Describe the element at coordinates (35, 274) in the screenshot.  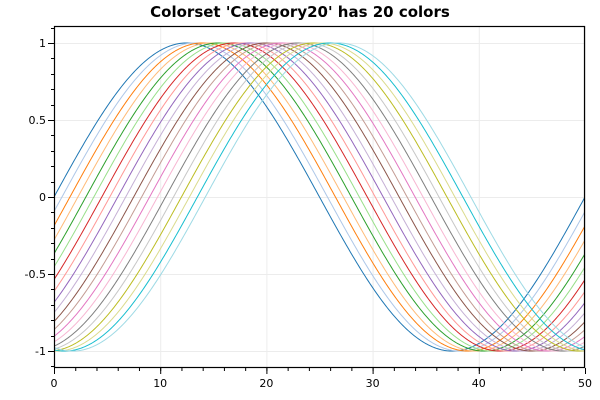
I see `y-tick-label: -0.5` at that location.